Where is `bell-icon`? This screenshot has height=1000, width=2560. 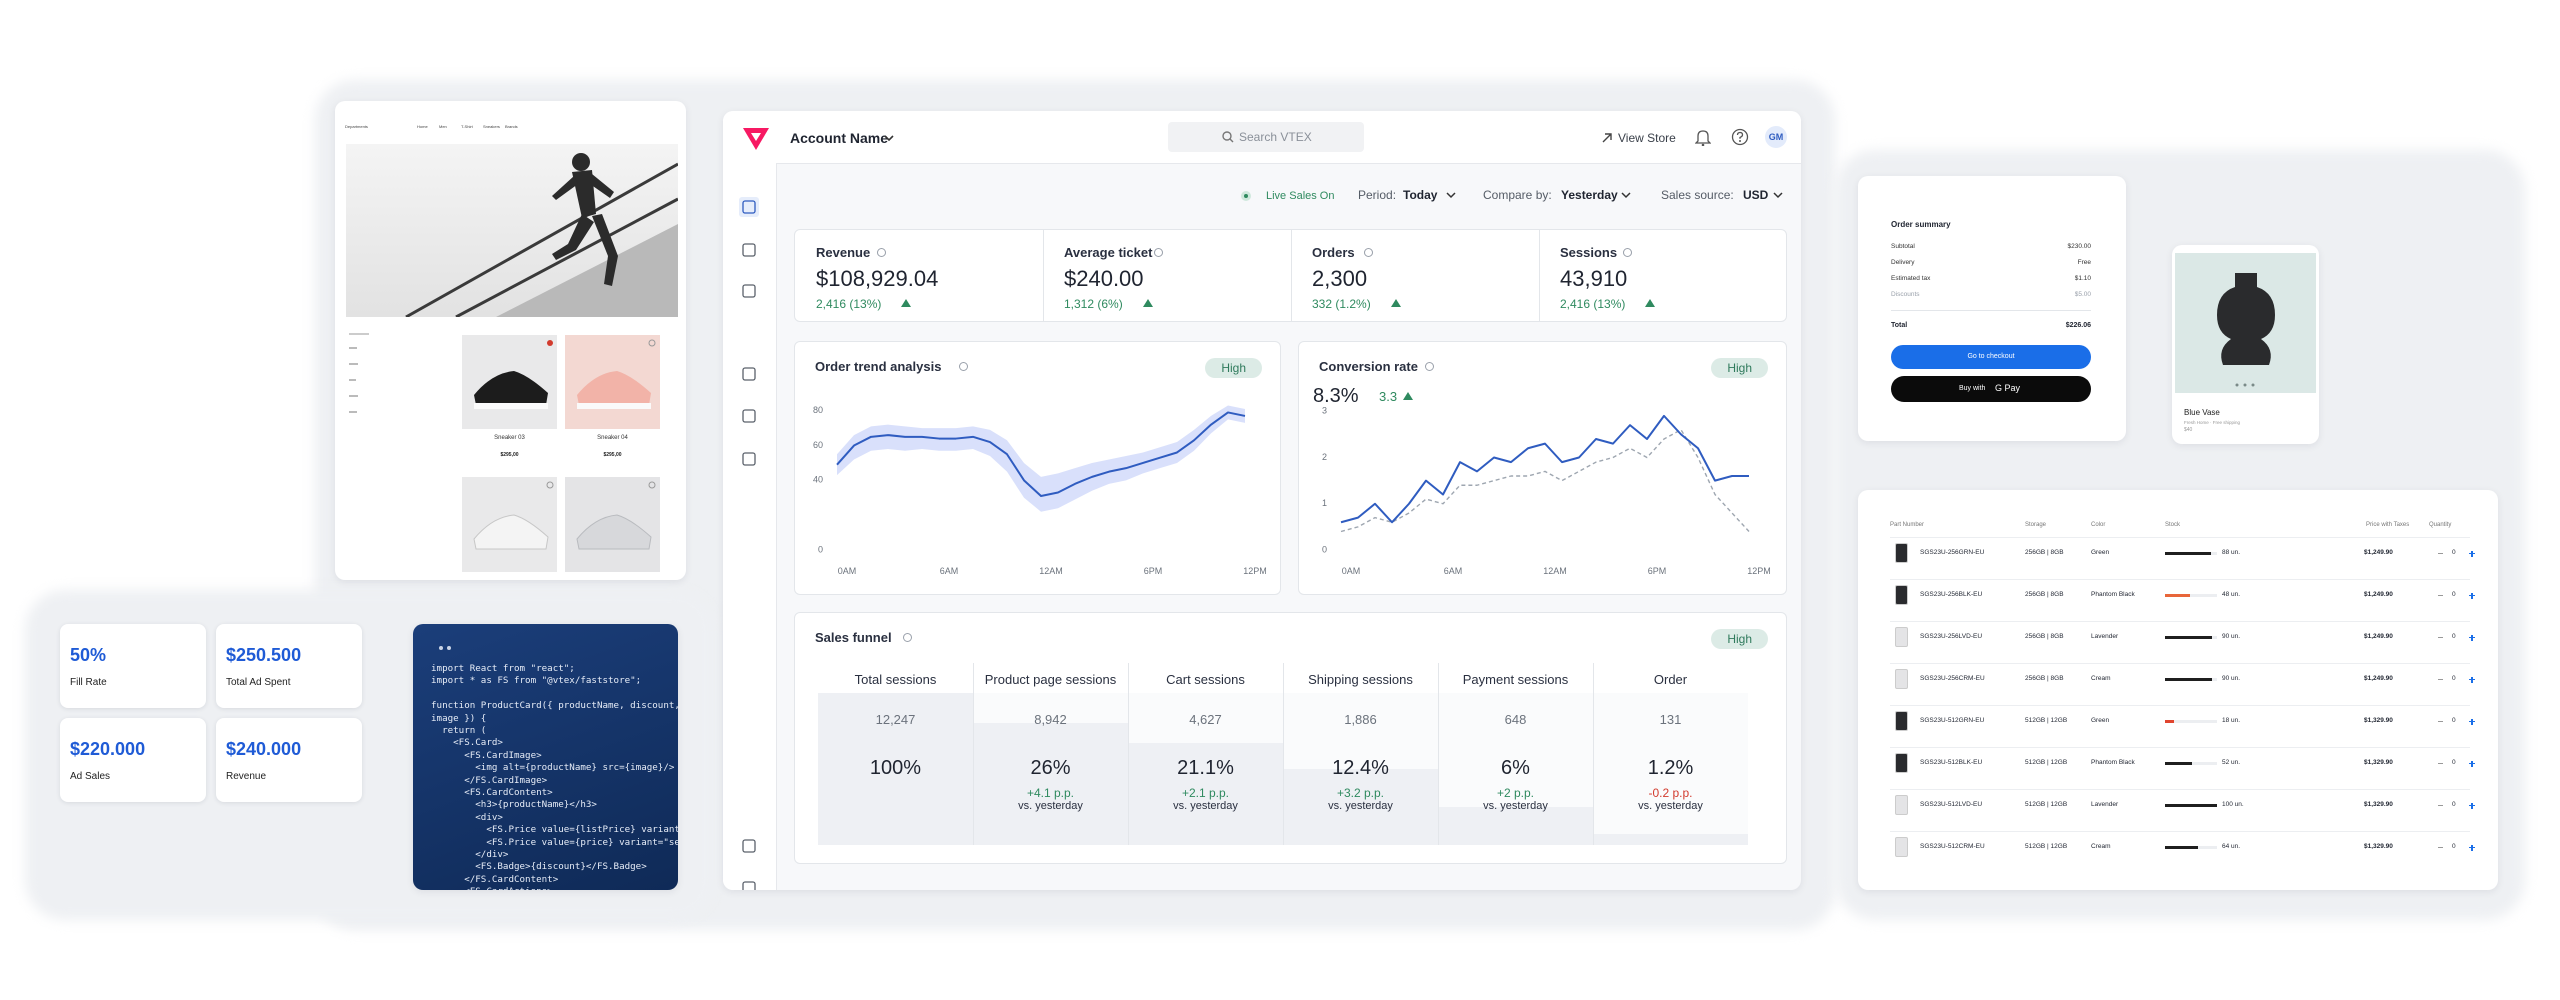
bell-icon is located at coordinates (1703, 137).